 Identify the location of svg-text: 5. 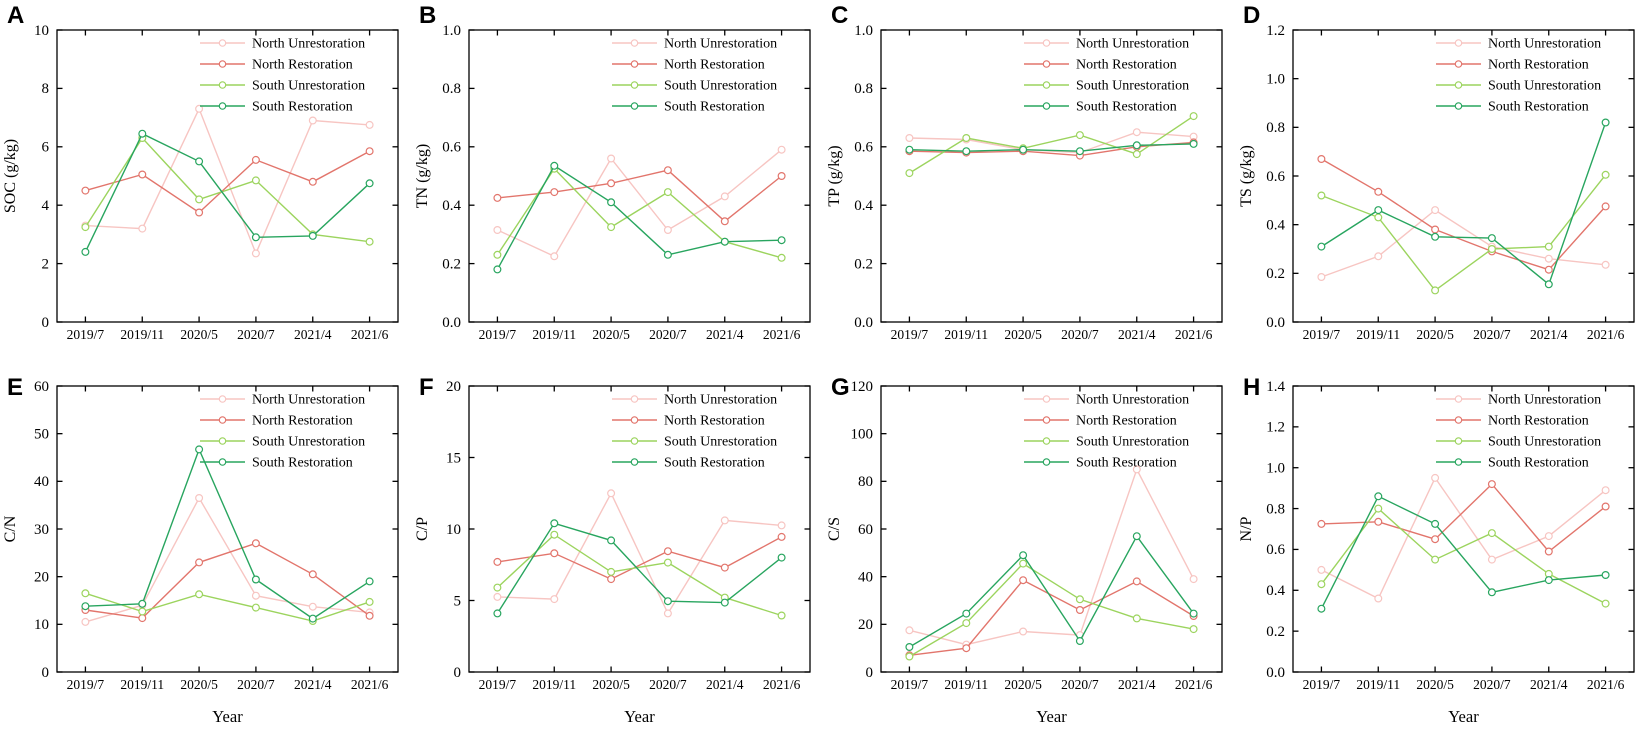
(458, 601).